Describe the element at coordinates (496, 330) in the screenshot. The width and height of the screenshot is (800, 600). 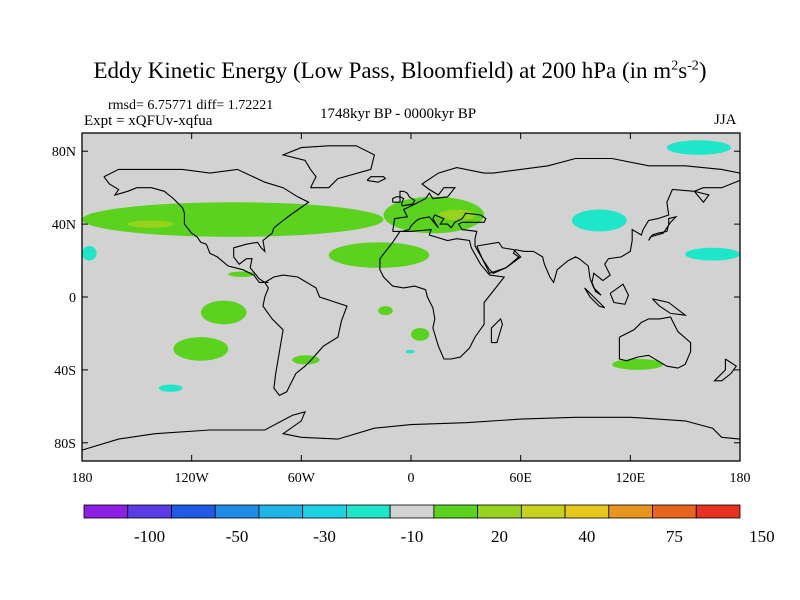
I see `coastline-madagascar` at that location.